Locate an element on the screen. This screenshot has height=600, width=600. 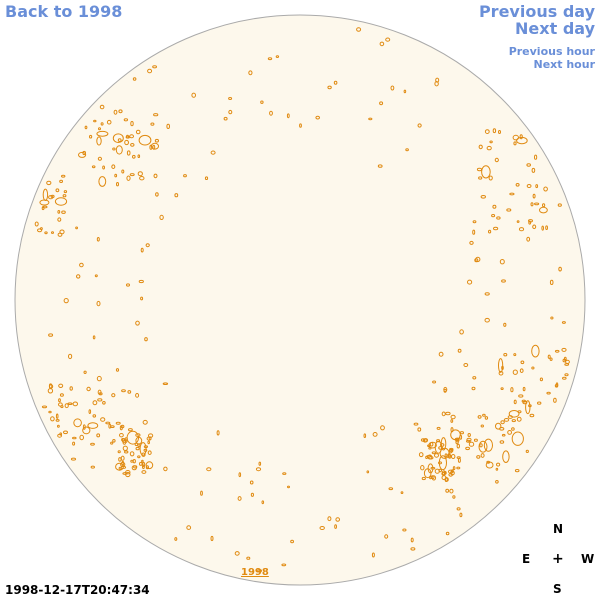
next-hour-link: Next hour is located at coordinates (564, 64).